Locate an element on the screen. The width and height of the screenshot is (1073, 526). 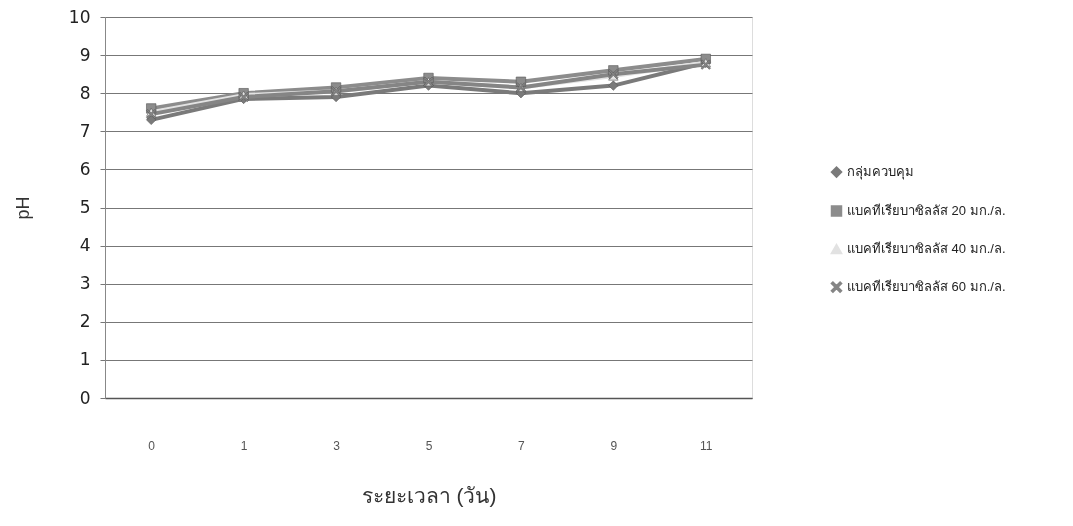
y-tick-label: 1 is located at coordinates (85, 359).